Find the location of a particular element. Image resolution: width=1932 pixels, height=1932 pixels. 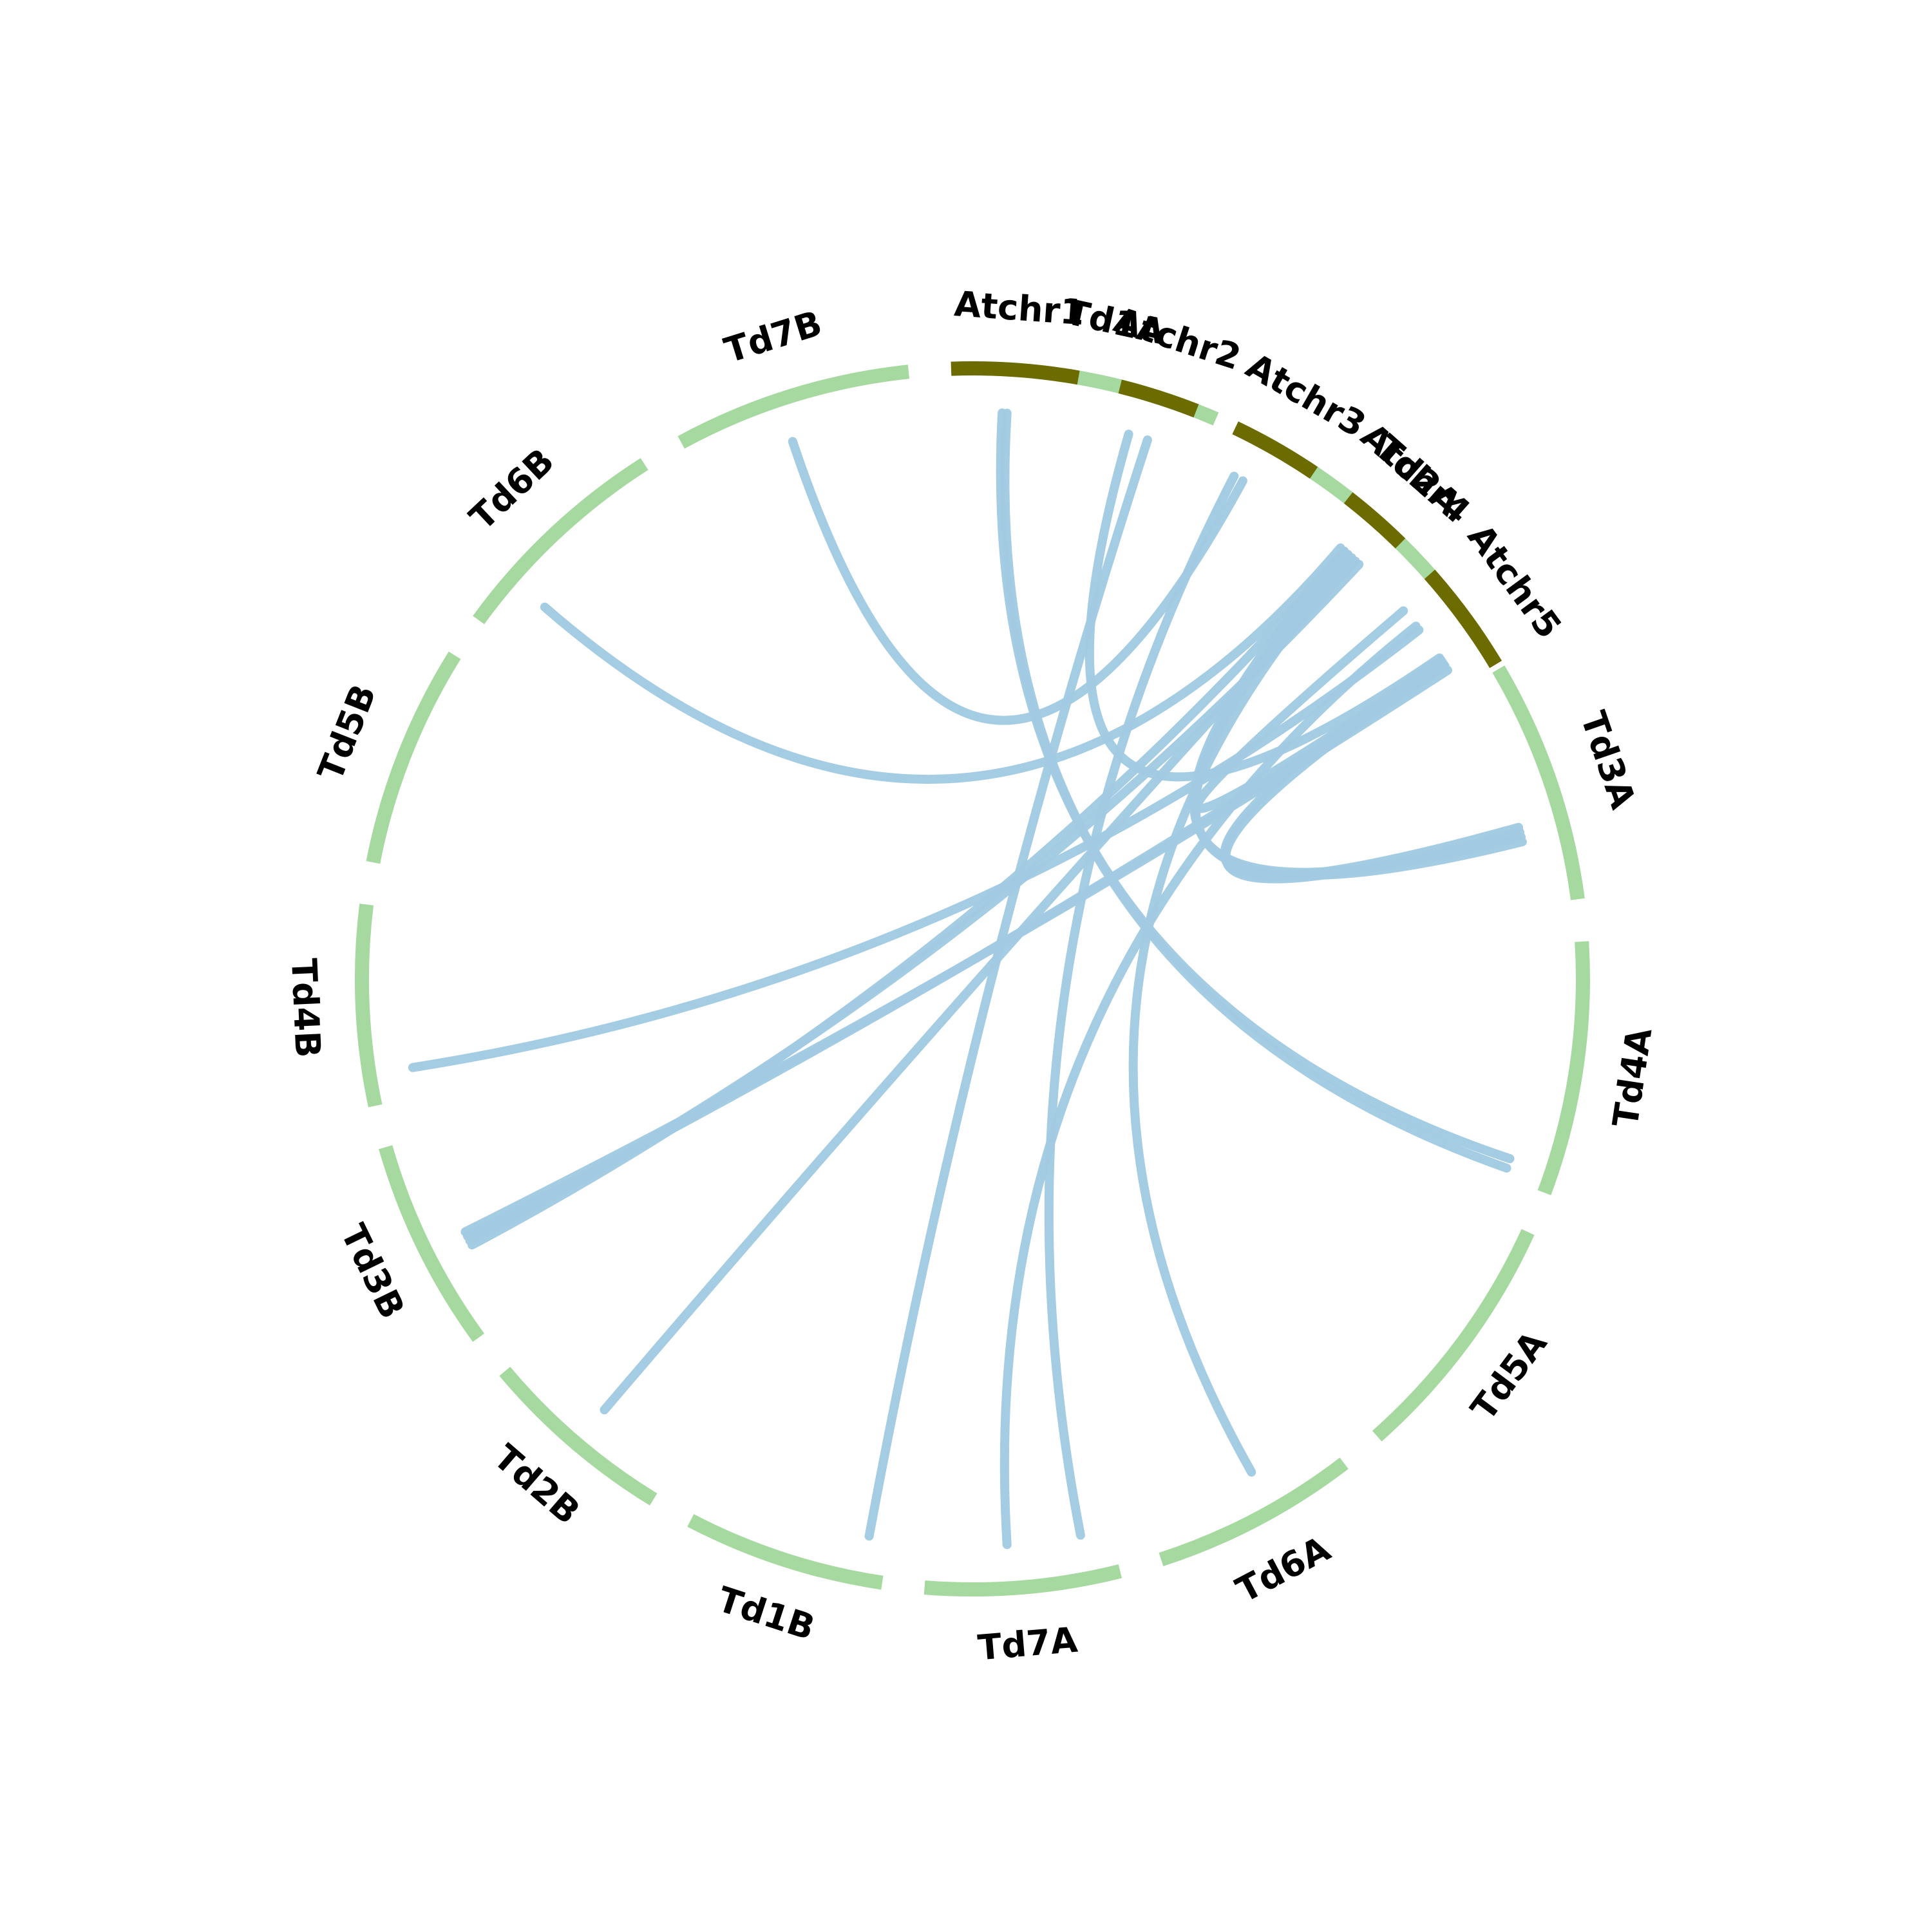

segment-td2b is located at coordinates (578, 1436).